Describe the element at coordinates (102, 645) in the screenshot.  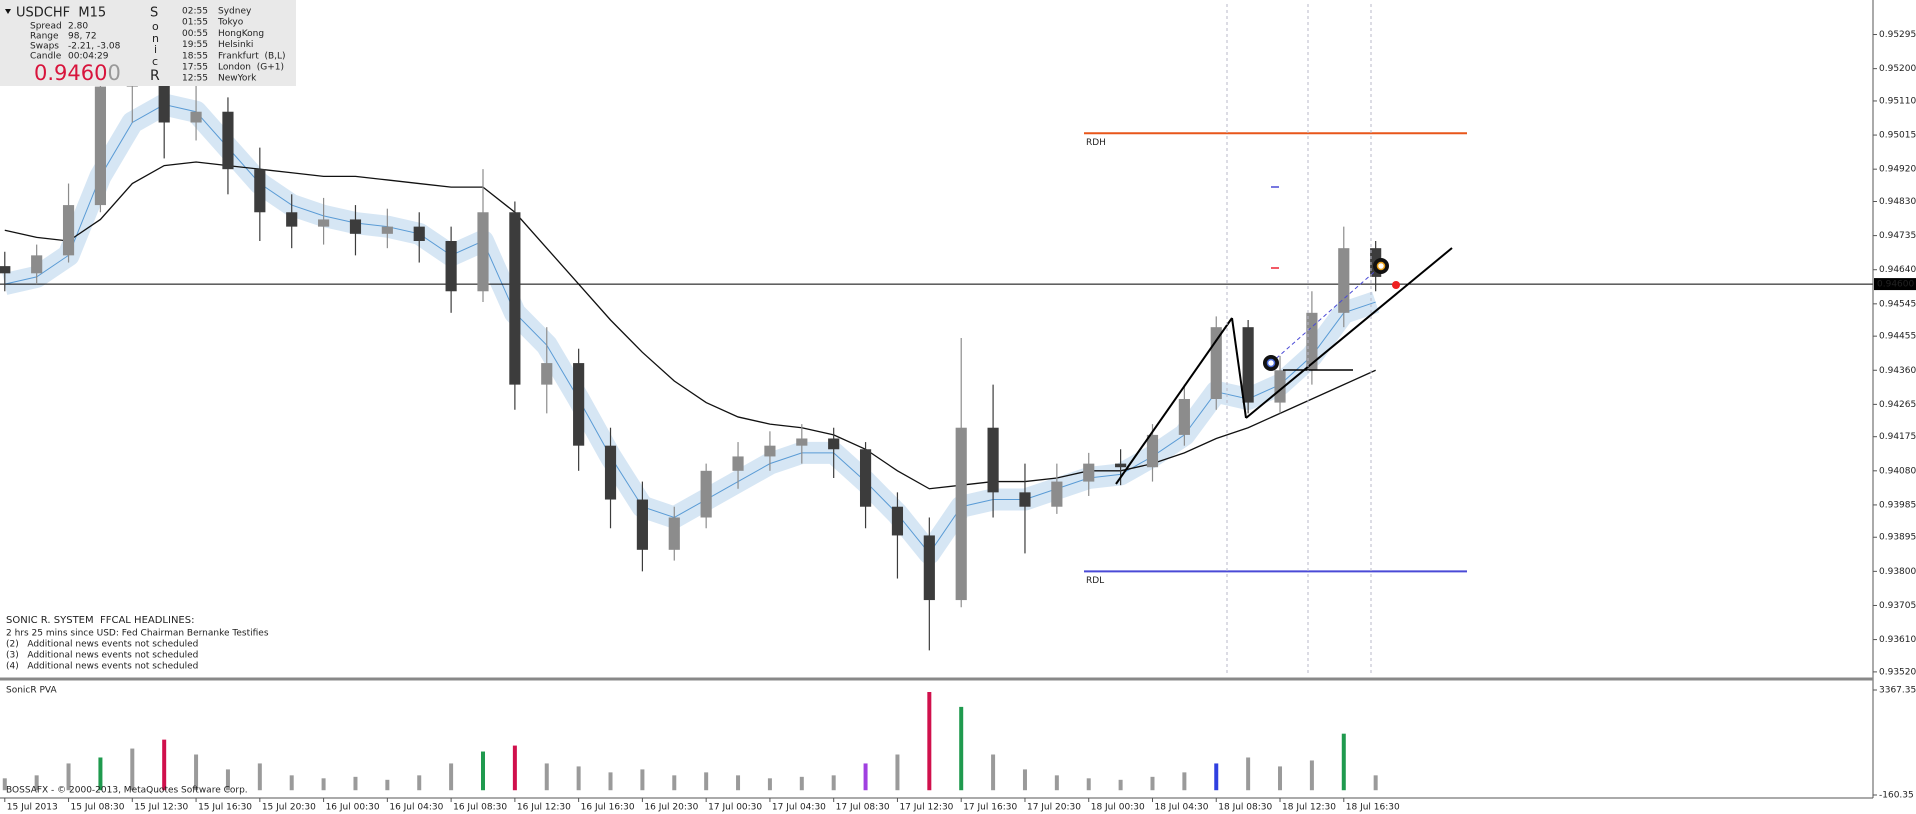
I see `headline: (2) Additional news events not scheduled` at that location.